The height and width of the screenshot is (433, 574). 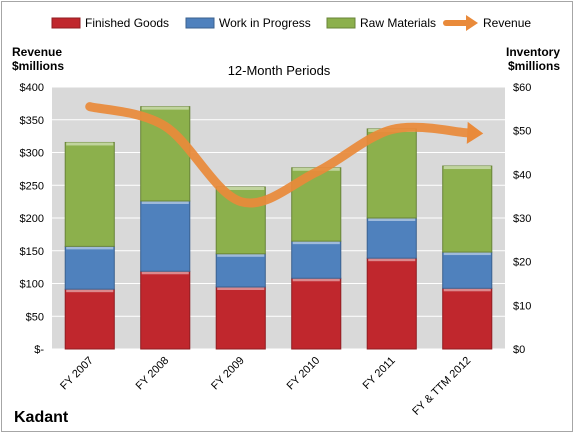 I want to click on bar-raw-materials-fy-2007, so click(x=89, y=194).